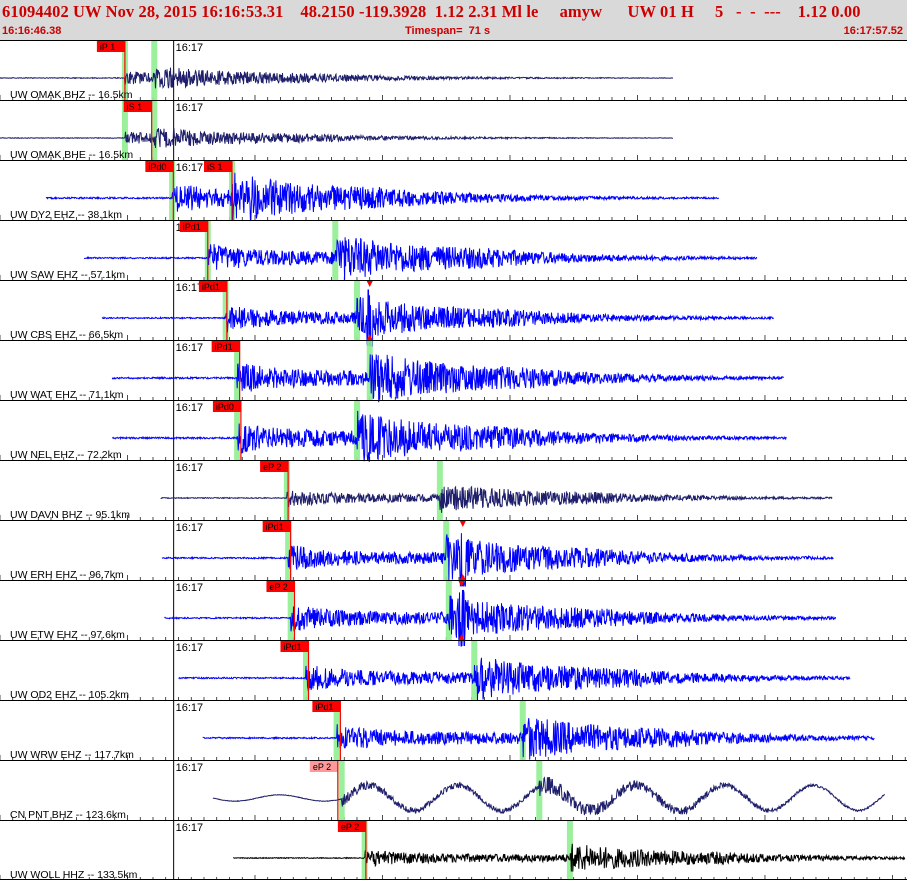 This screenshot has width=907, height=880. Describe the element at coordinates (67, 395) in the screenshot. I see `station-label: UW WAT EHZ -- 71.1km` at that location.